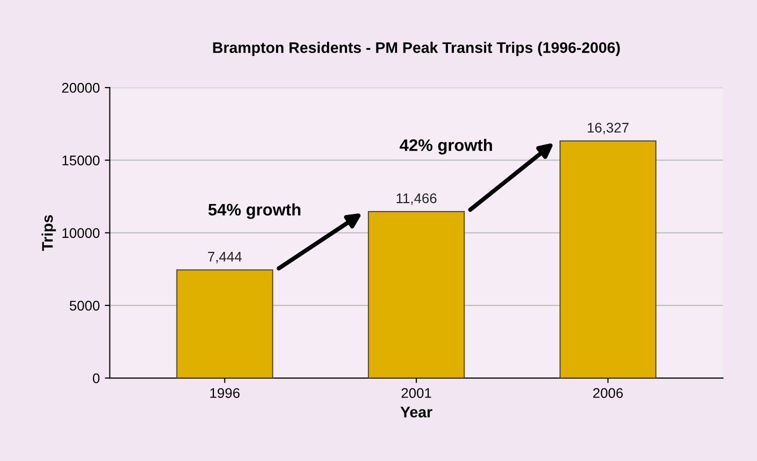  What do you see at coordinates (49, 233) in the screenshot?
I see `y-axis-title: Trips` at bounding box center [49, 233].